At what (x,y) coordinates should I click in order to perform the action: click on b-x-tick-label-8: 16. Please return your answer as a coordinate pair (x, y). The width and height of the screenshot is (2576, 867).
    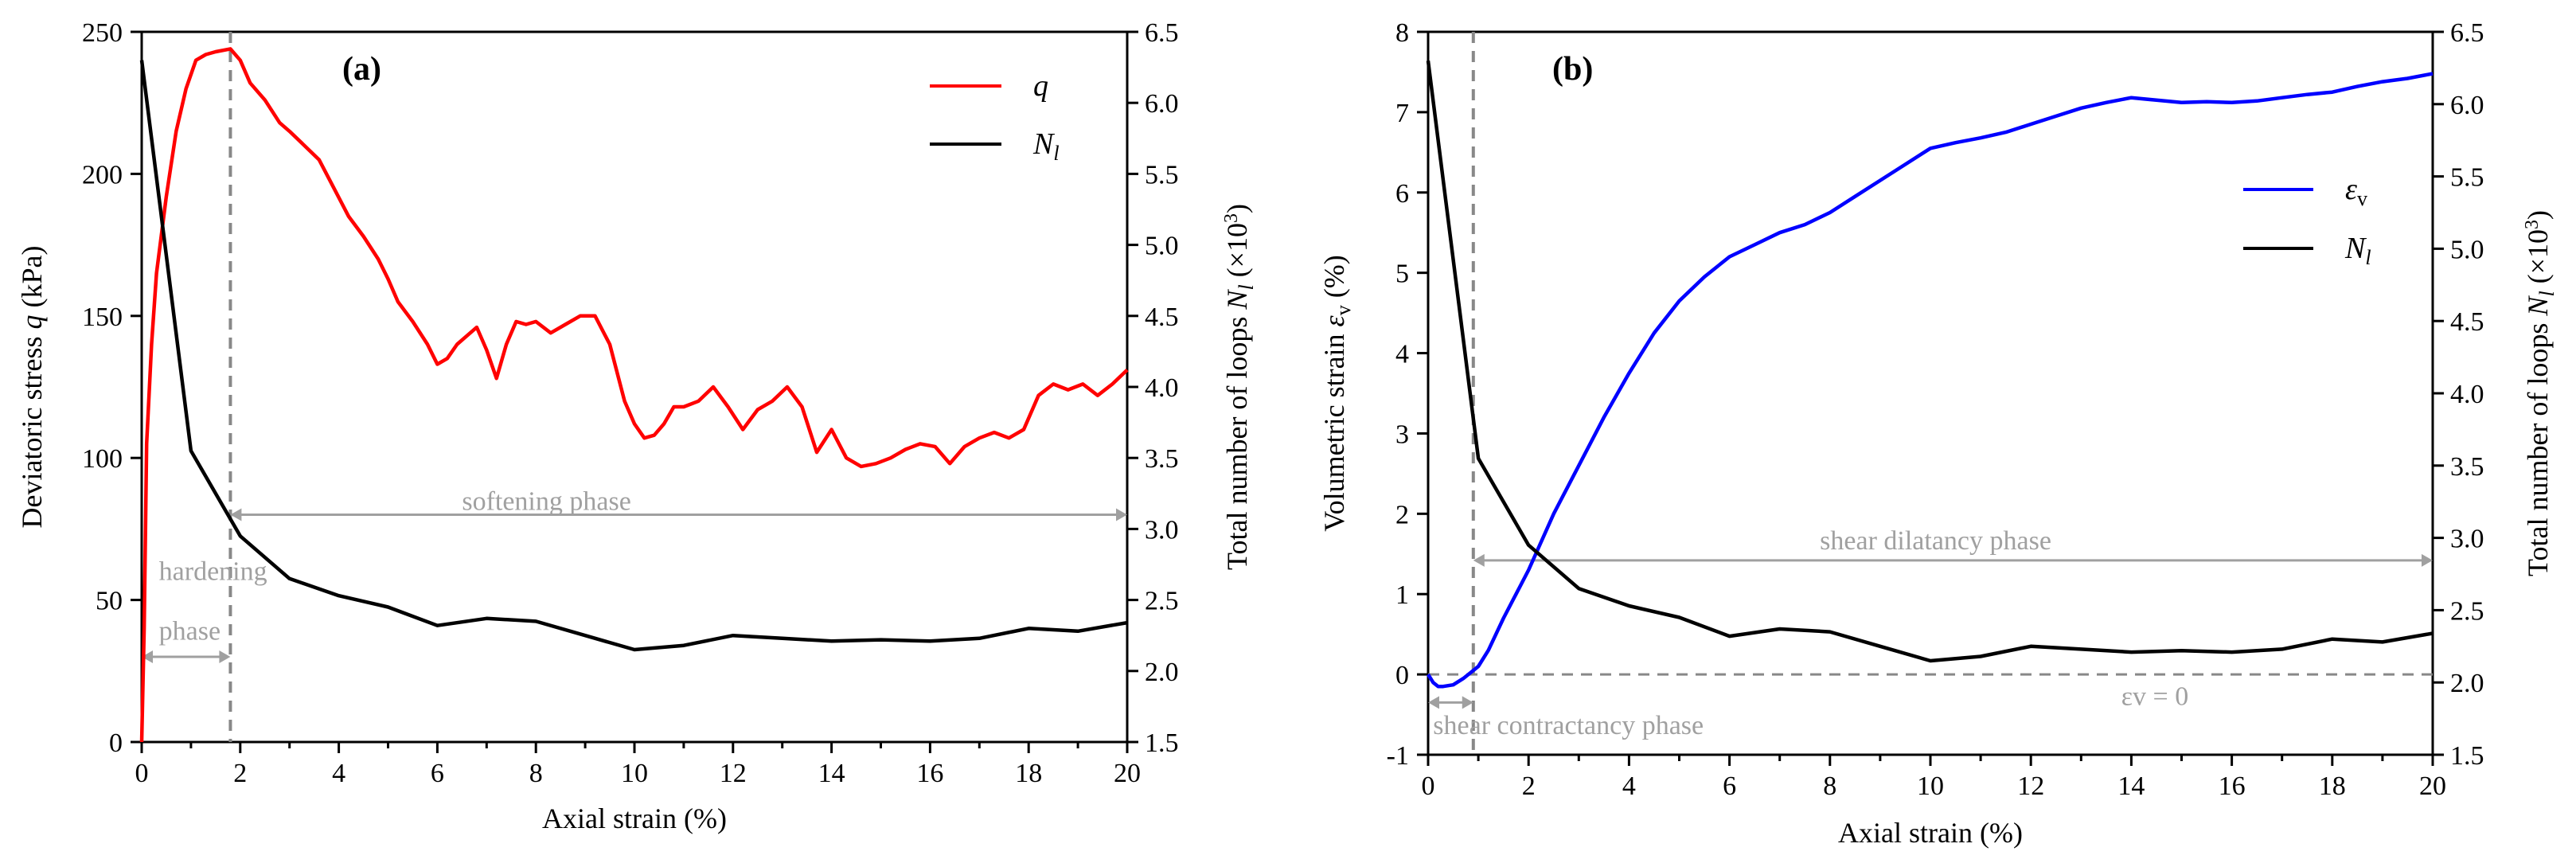
    Looking at the image, I should click on (2232, 786).